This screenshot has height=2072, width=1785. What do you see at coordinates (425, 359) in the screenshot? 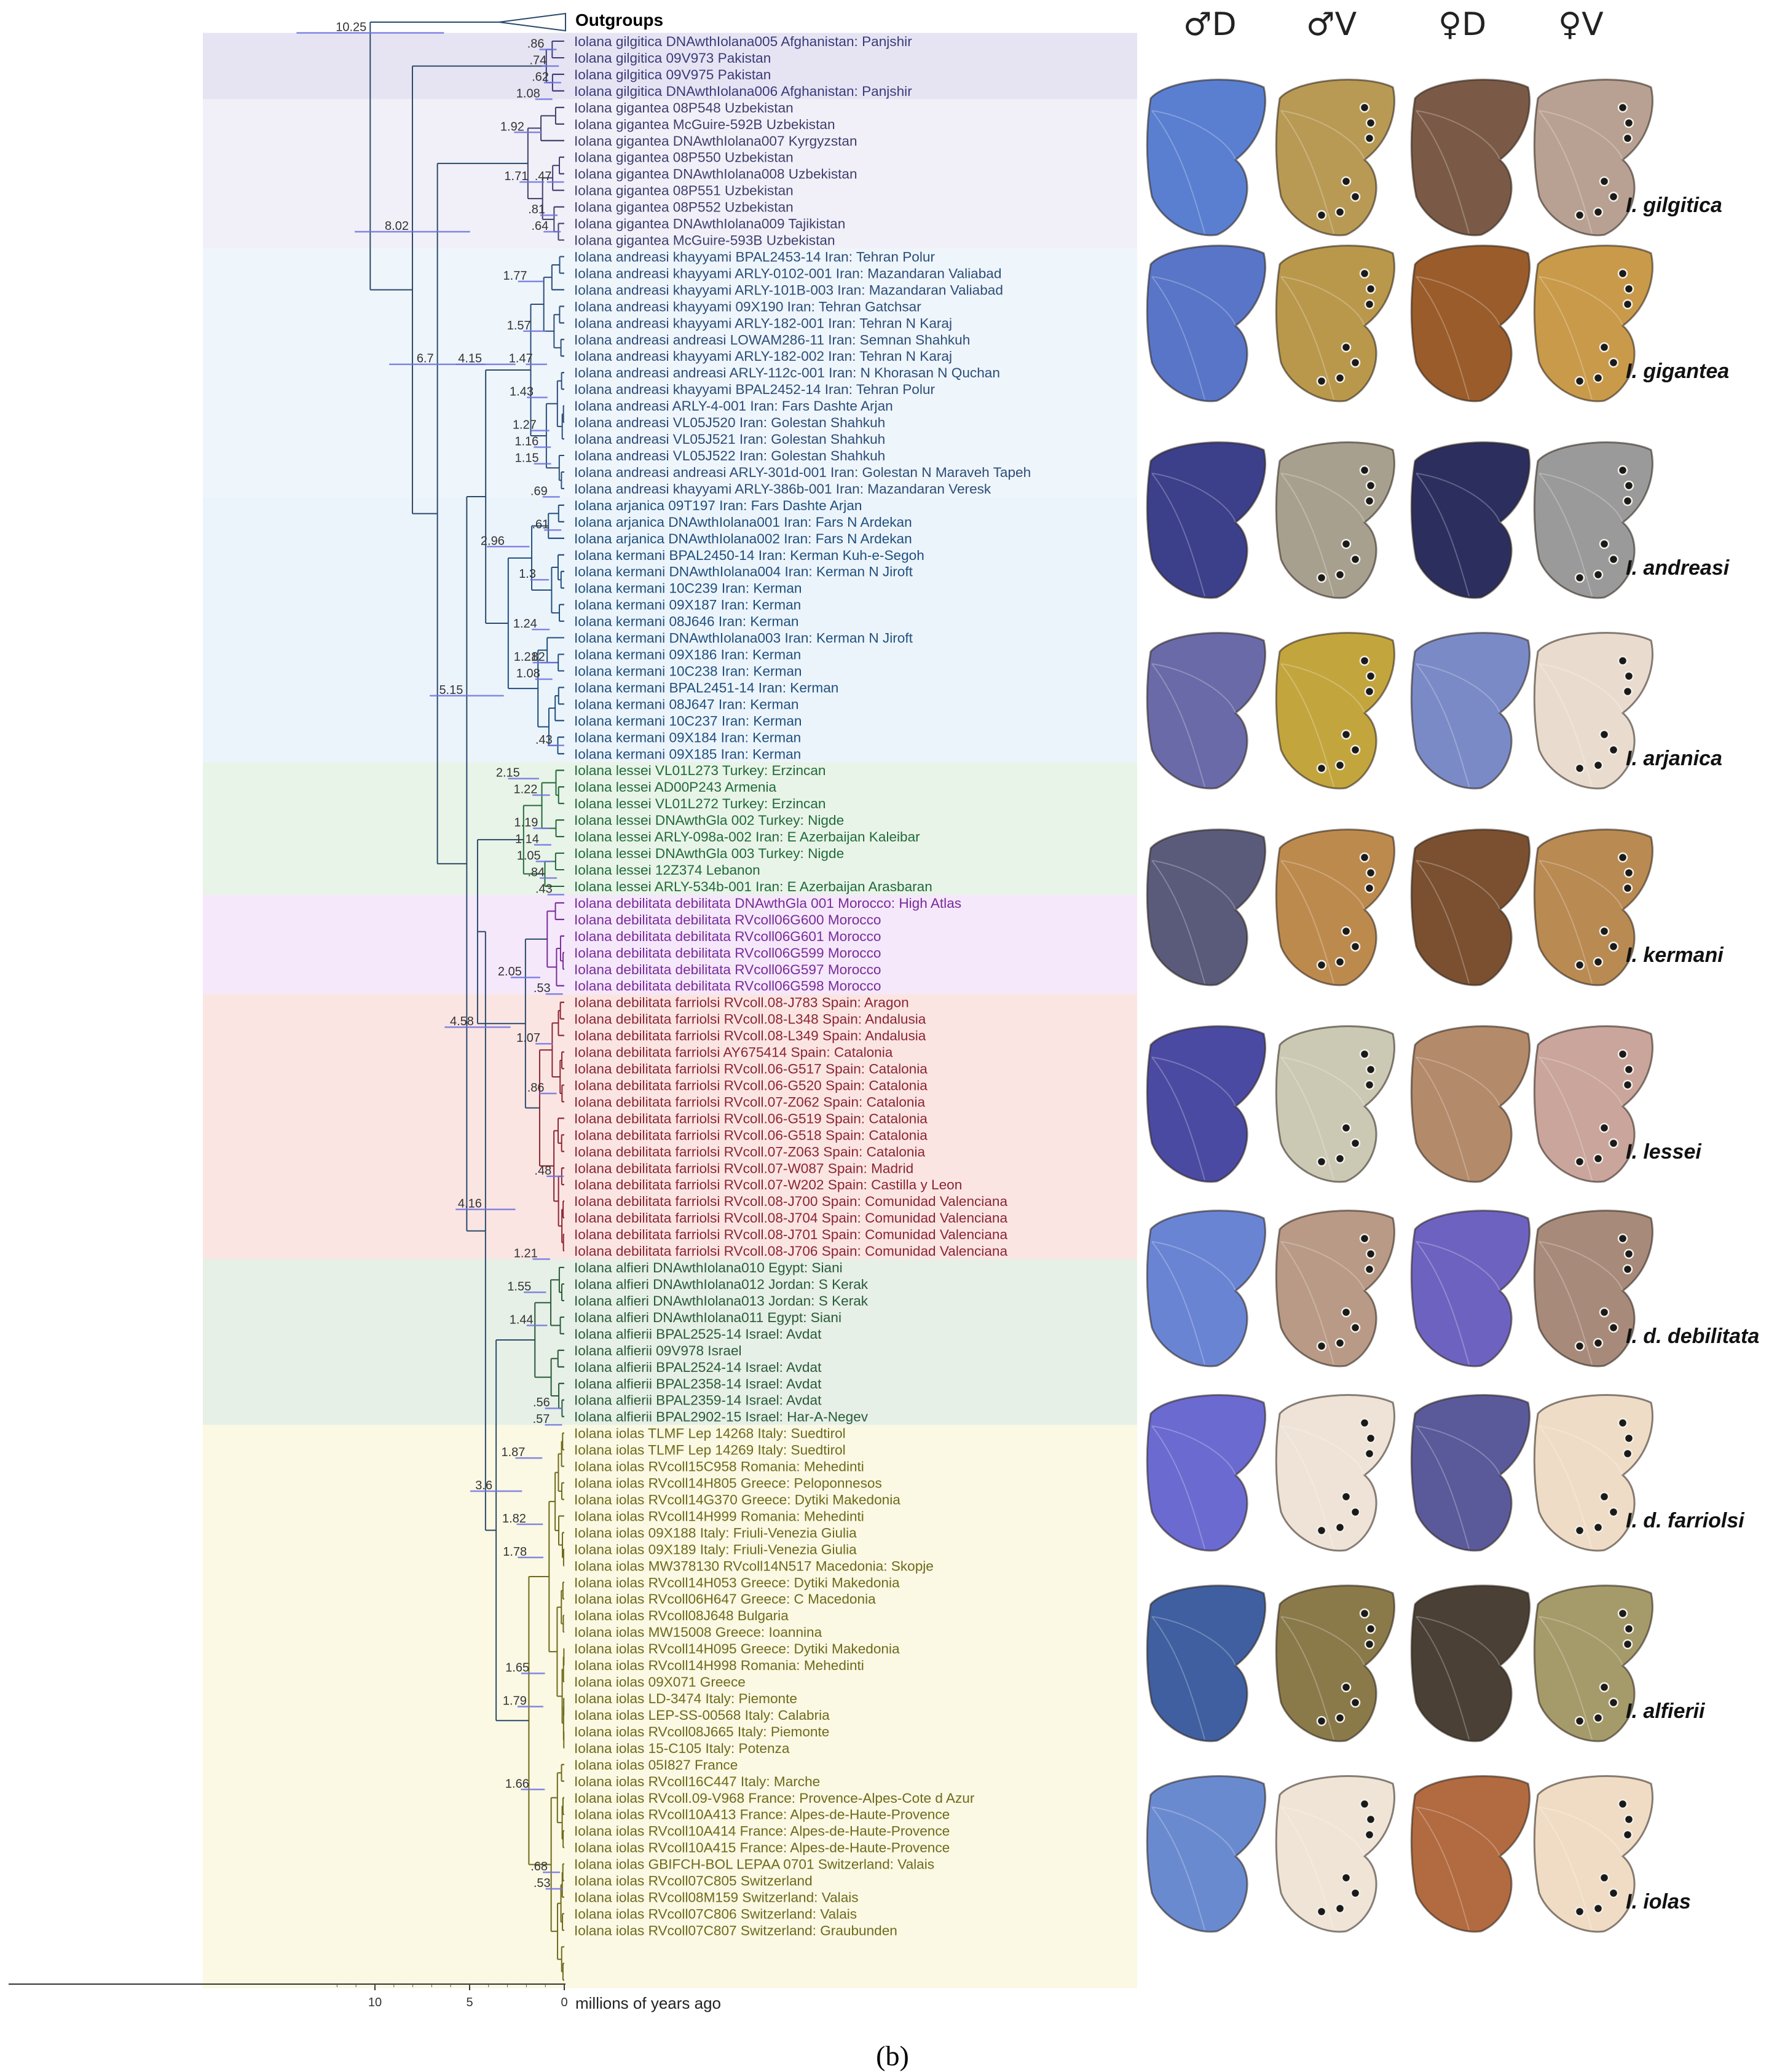
I see `node-age-label: 6.7` at bounding box center [425, 359].